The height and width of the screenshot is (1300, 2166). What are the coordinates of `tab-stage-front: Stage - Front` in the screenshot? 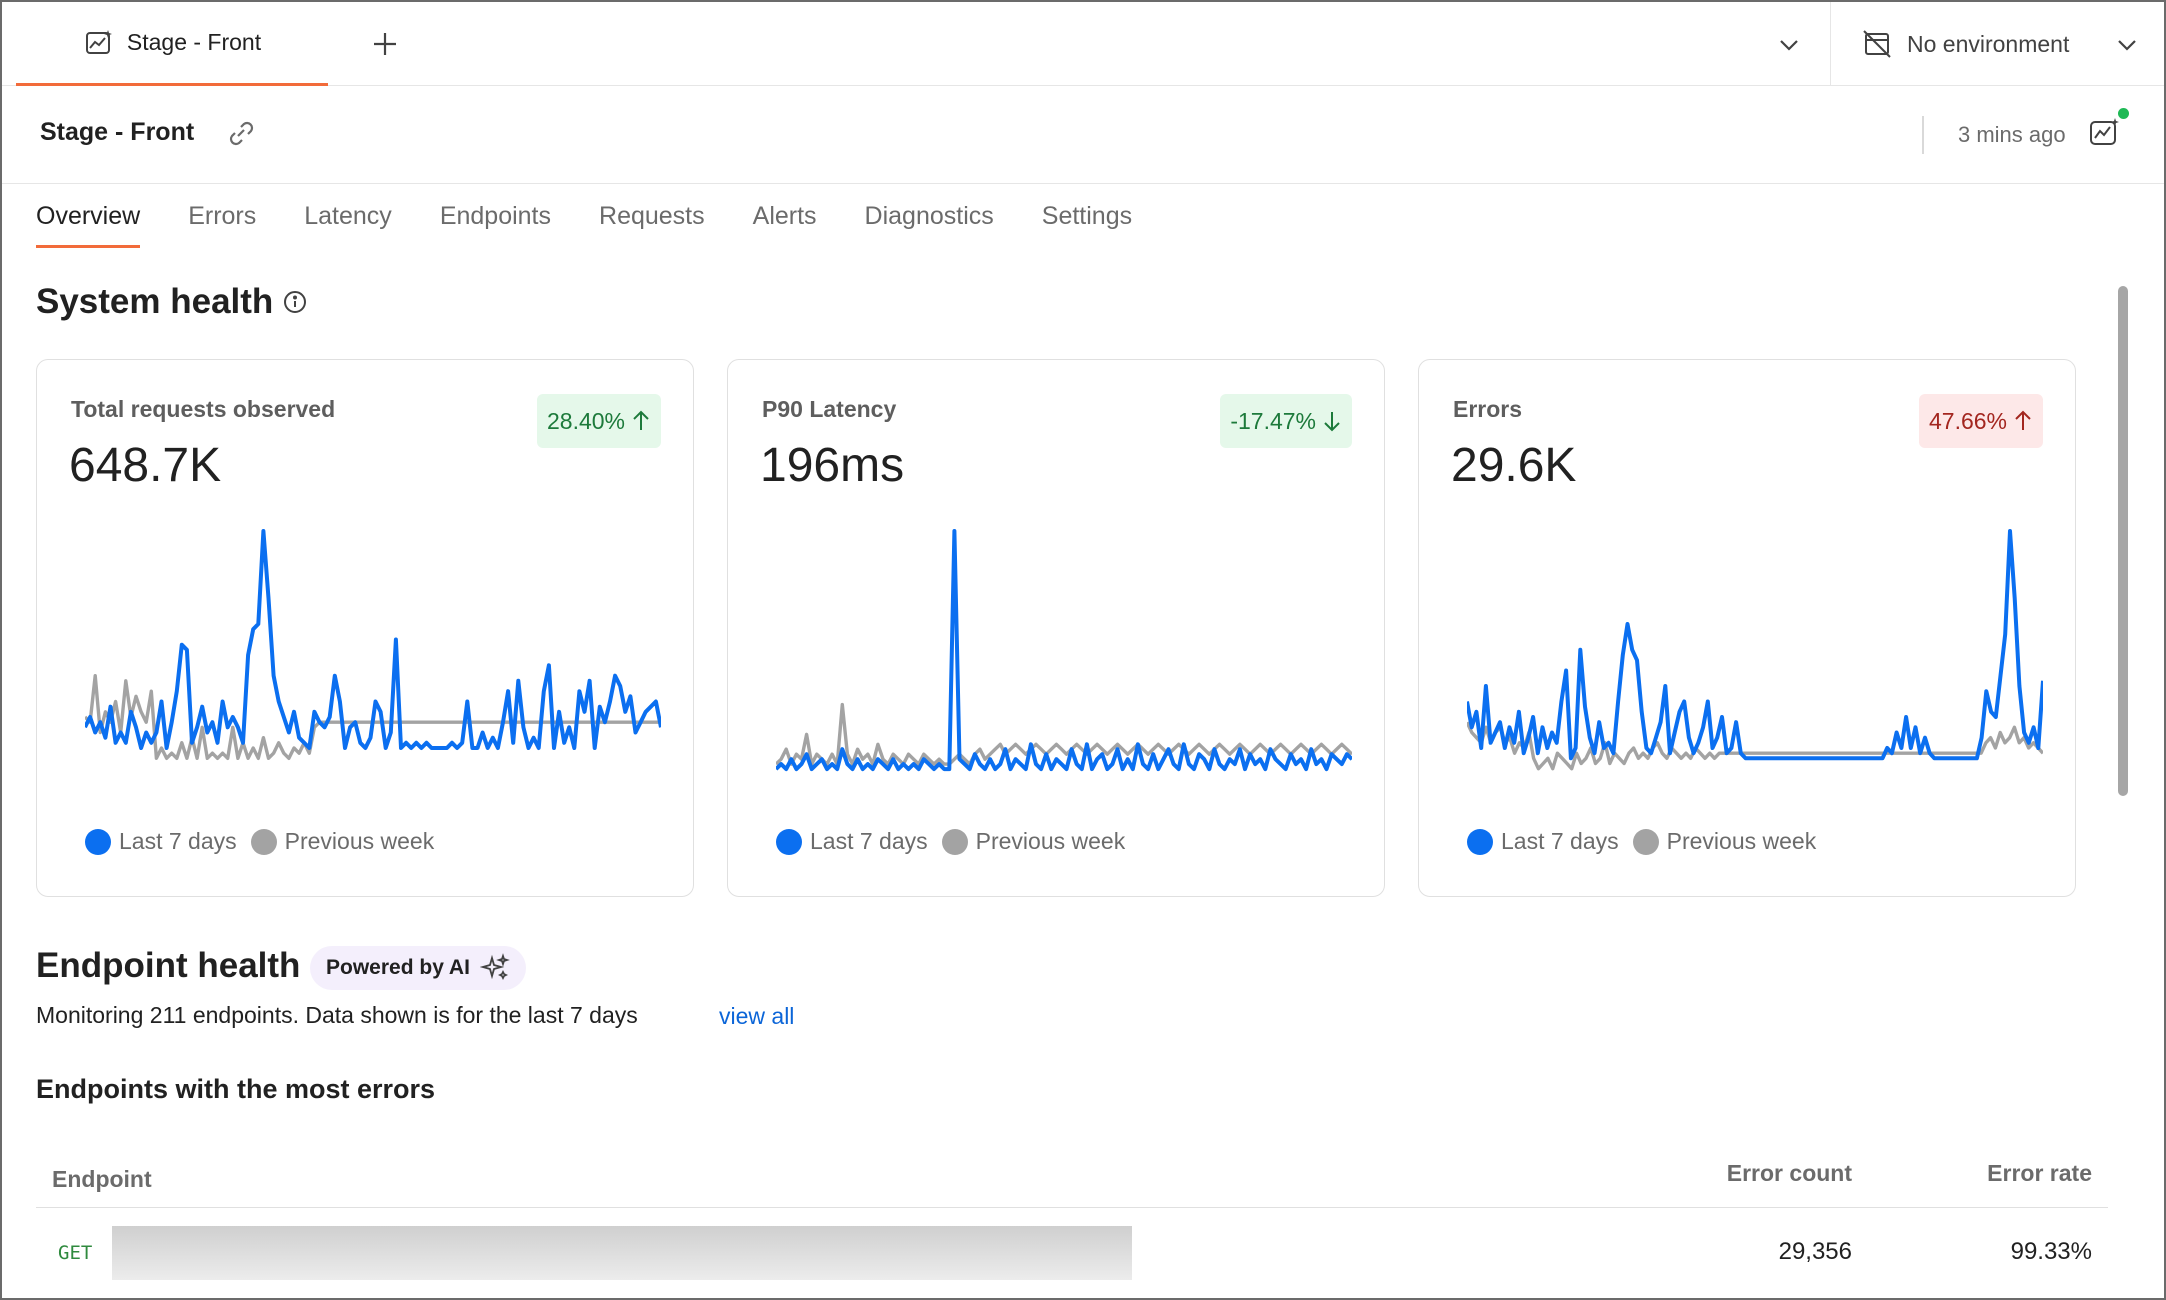 It's located at (172, 44).